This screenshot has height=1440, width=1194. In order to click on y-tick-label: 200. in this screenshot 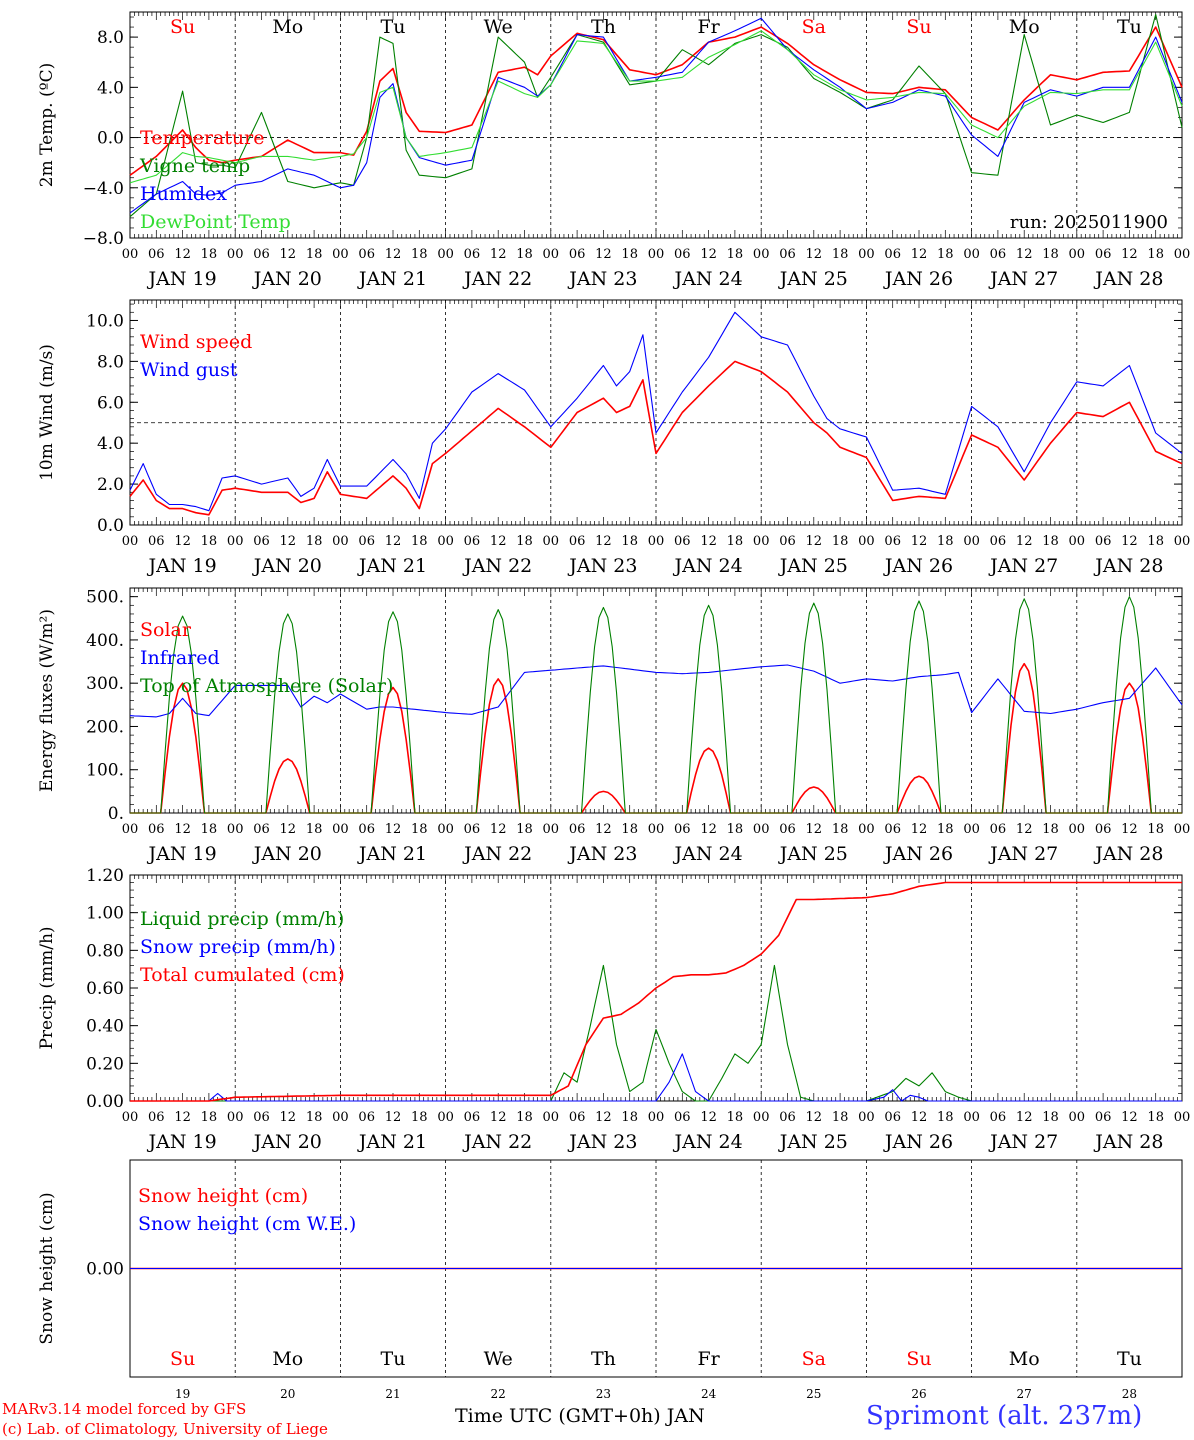, I will do `click(105, 727)`.